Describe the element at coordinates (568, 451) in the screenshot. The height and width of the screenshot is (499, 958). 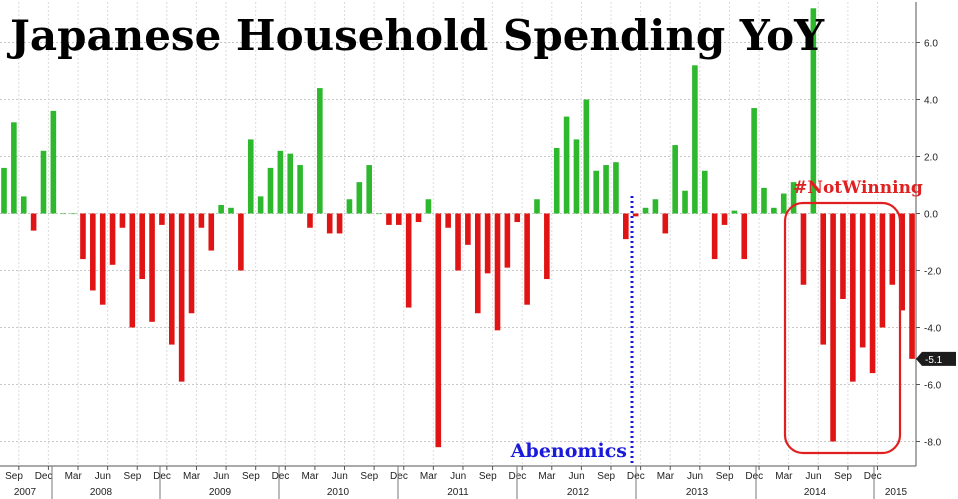
I see `abenomics-label: Abenomics` at that location.